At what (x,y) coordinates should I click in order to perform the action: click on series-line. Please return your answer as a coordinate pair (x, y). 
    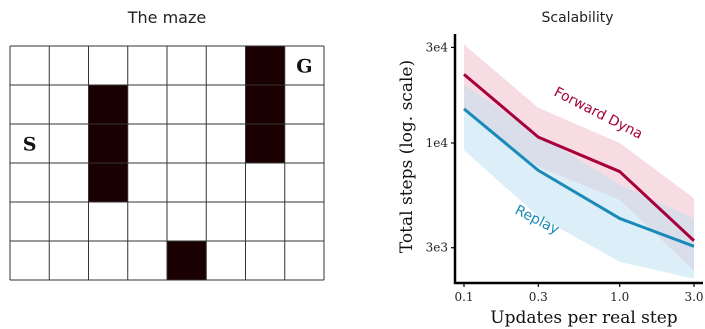
    Looking at the image, I should click on (579, 177).